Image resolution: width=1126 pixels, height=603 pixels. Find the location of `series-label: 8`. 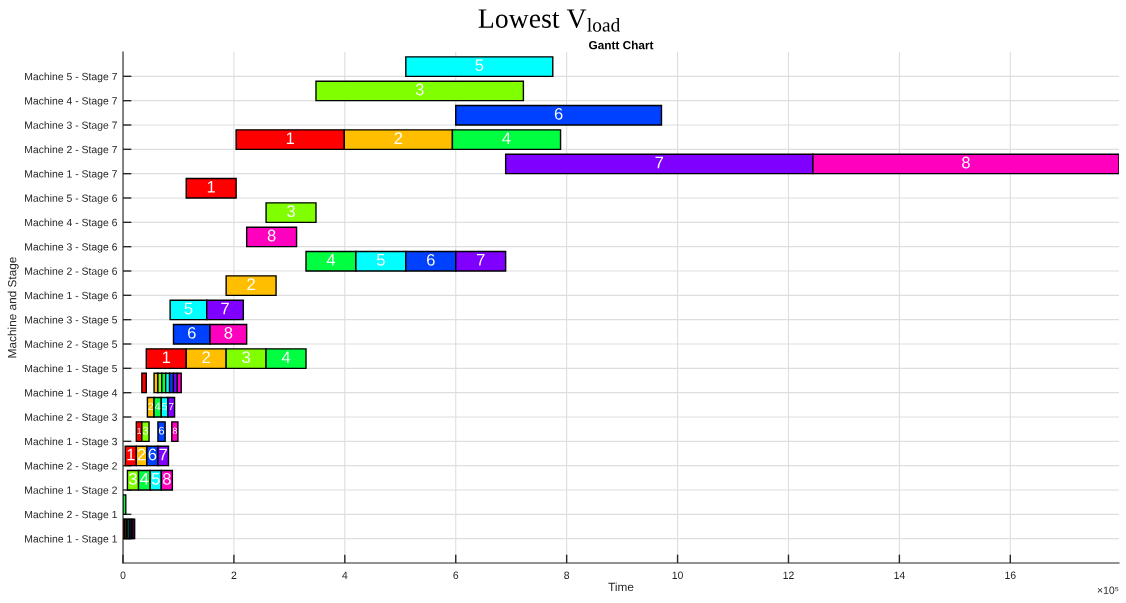

series-label: 8 is located at coordinates (174, 431).